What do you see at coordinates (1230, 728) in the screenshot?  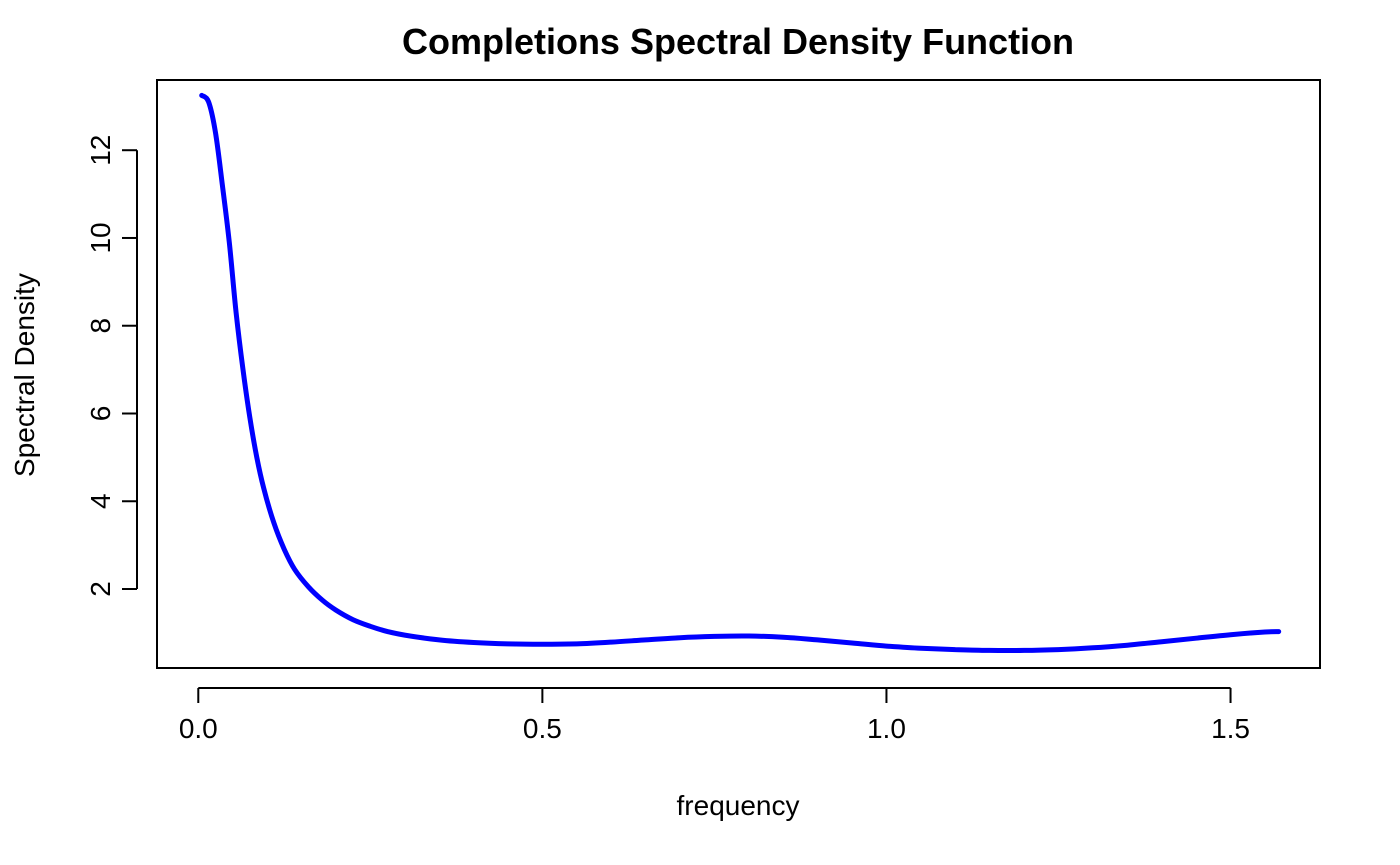 I see `x-tick-label: 1.5` at bounding box center [1230, 728].